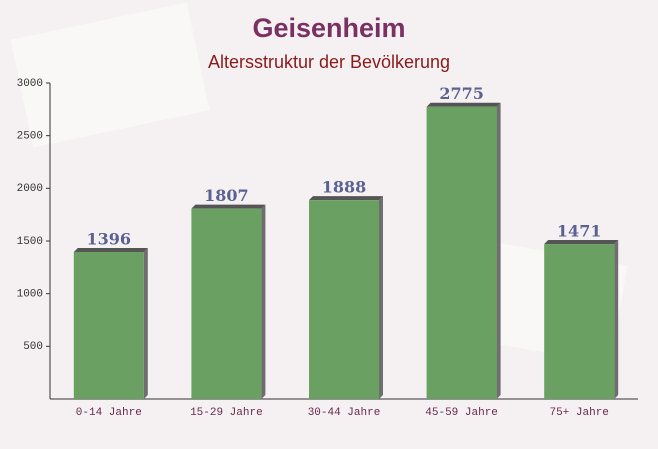 The image size is (658, 449). Describe the element at coordinates (344, 187) in the screenshot. I see `value-label: 1888` at that location.